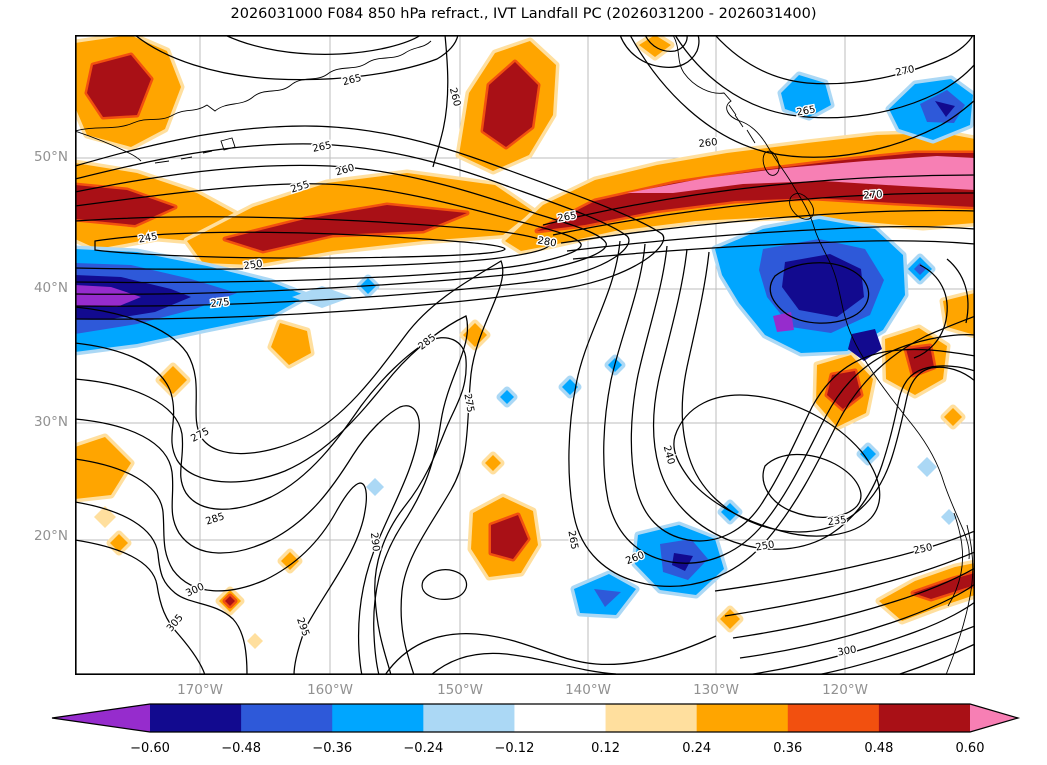  I want to click on colorbar-tick-label: −0.12, so click(515, 748).